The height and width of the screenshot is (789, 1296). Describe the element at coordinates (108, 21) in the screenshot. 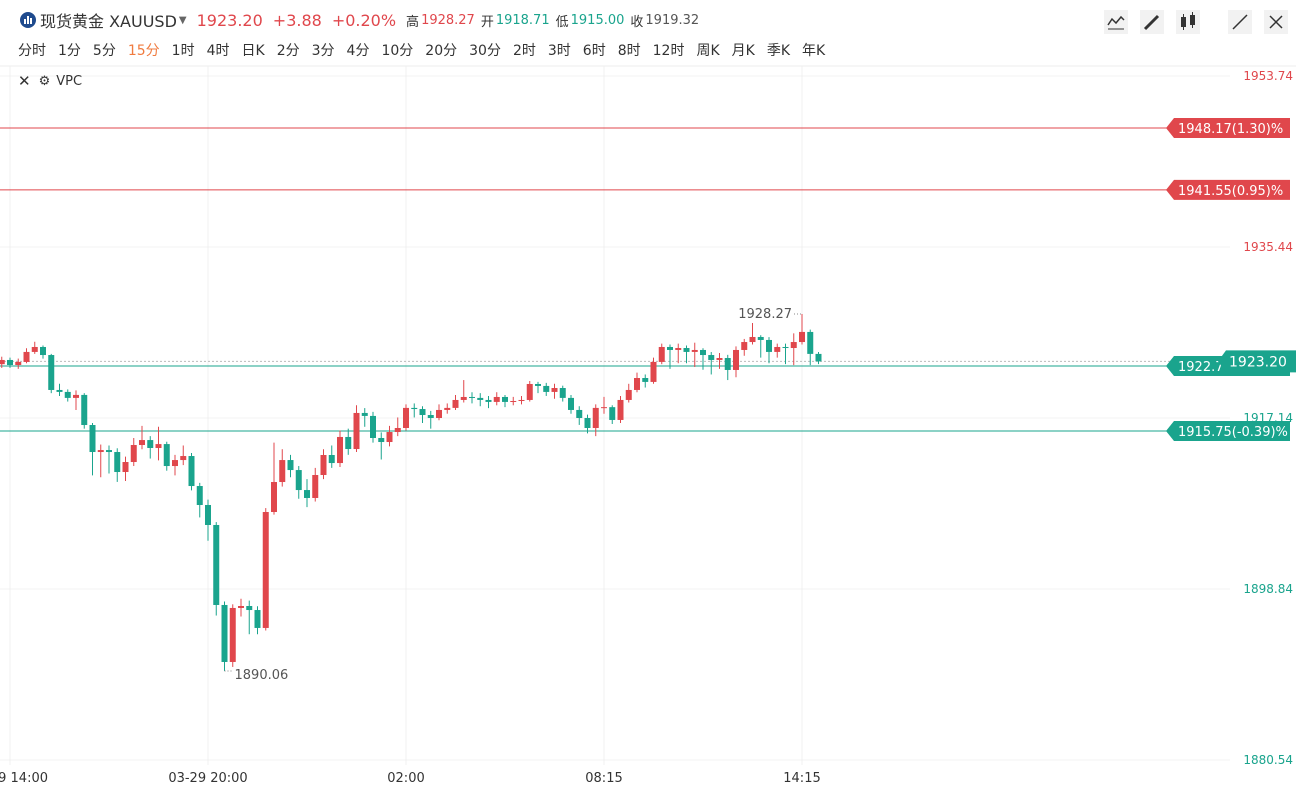

I see `symbol: 现货黄金 XAUUSD` at that location.